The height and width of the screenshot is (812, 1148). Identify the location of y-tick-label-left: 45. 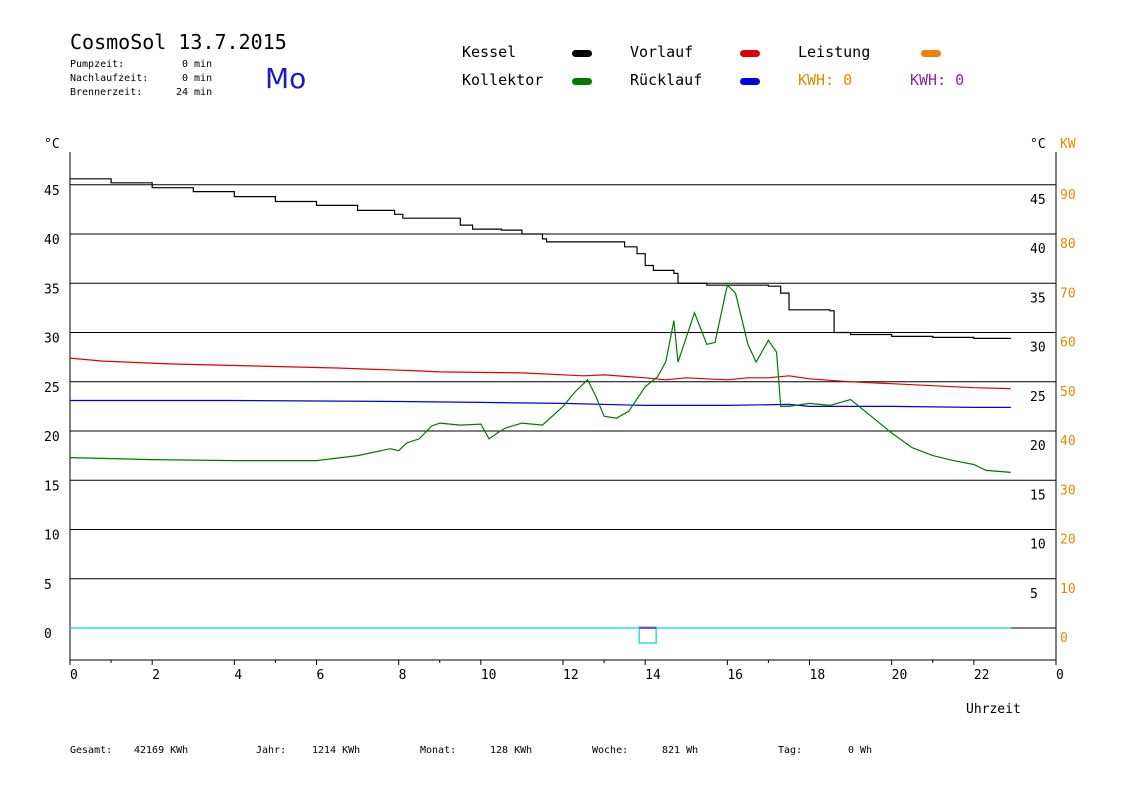
(52, 191).